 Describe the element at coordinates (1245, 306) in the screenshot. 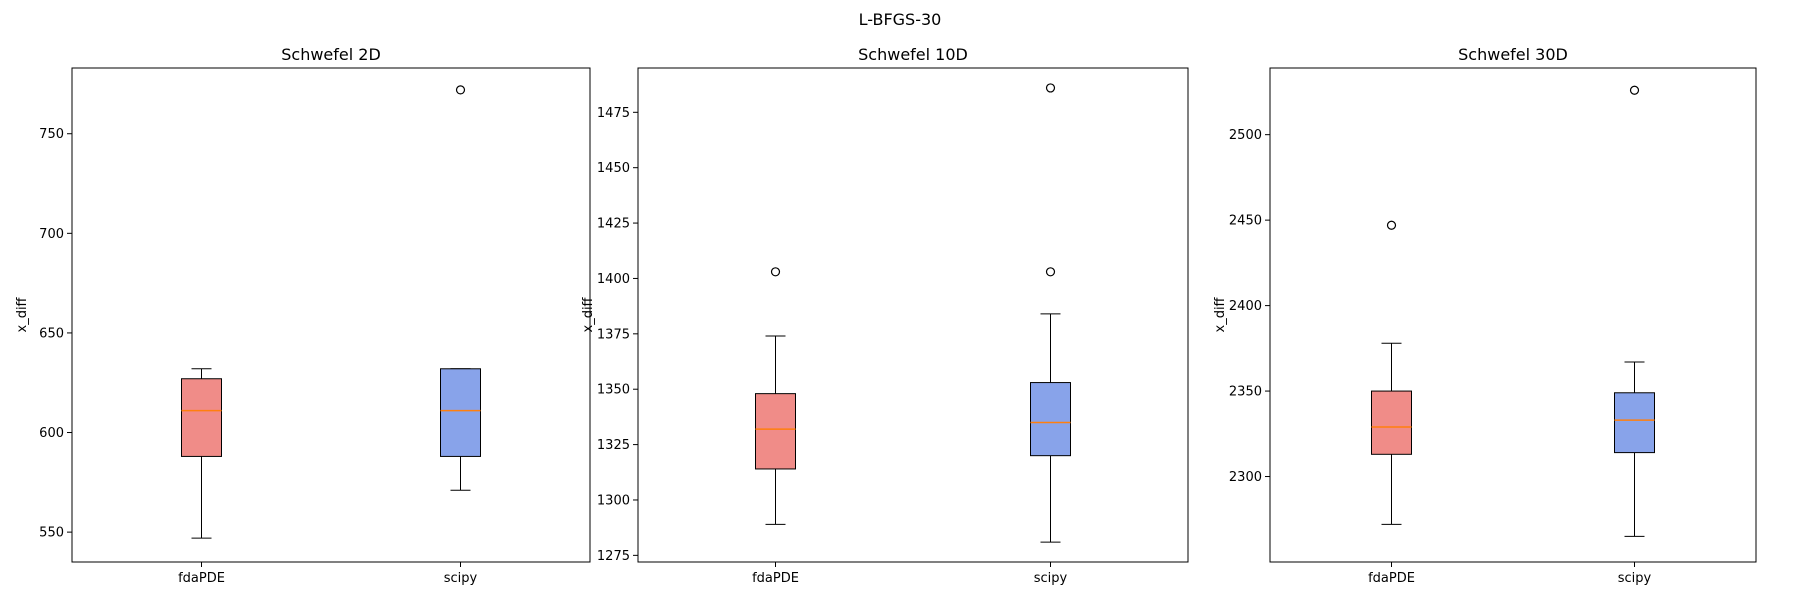

I see `y-tick-label: 2400` at that location.